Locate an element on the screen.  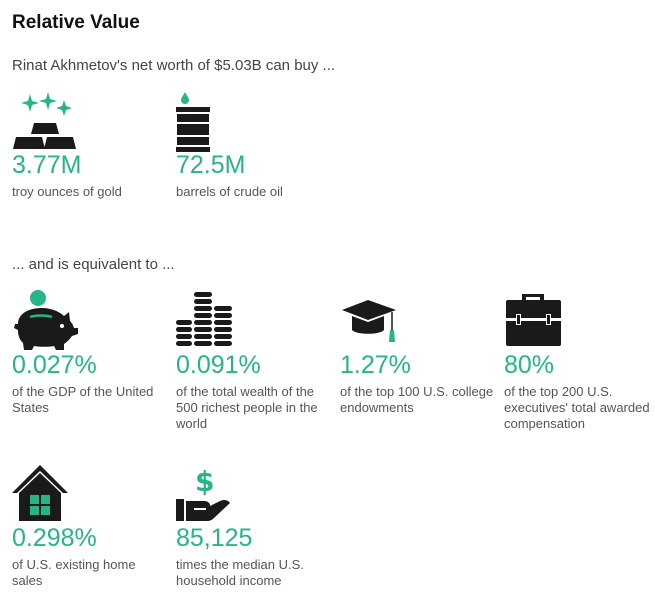
oil-barrel-icon is located at coordinates (193, 122).